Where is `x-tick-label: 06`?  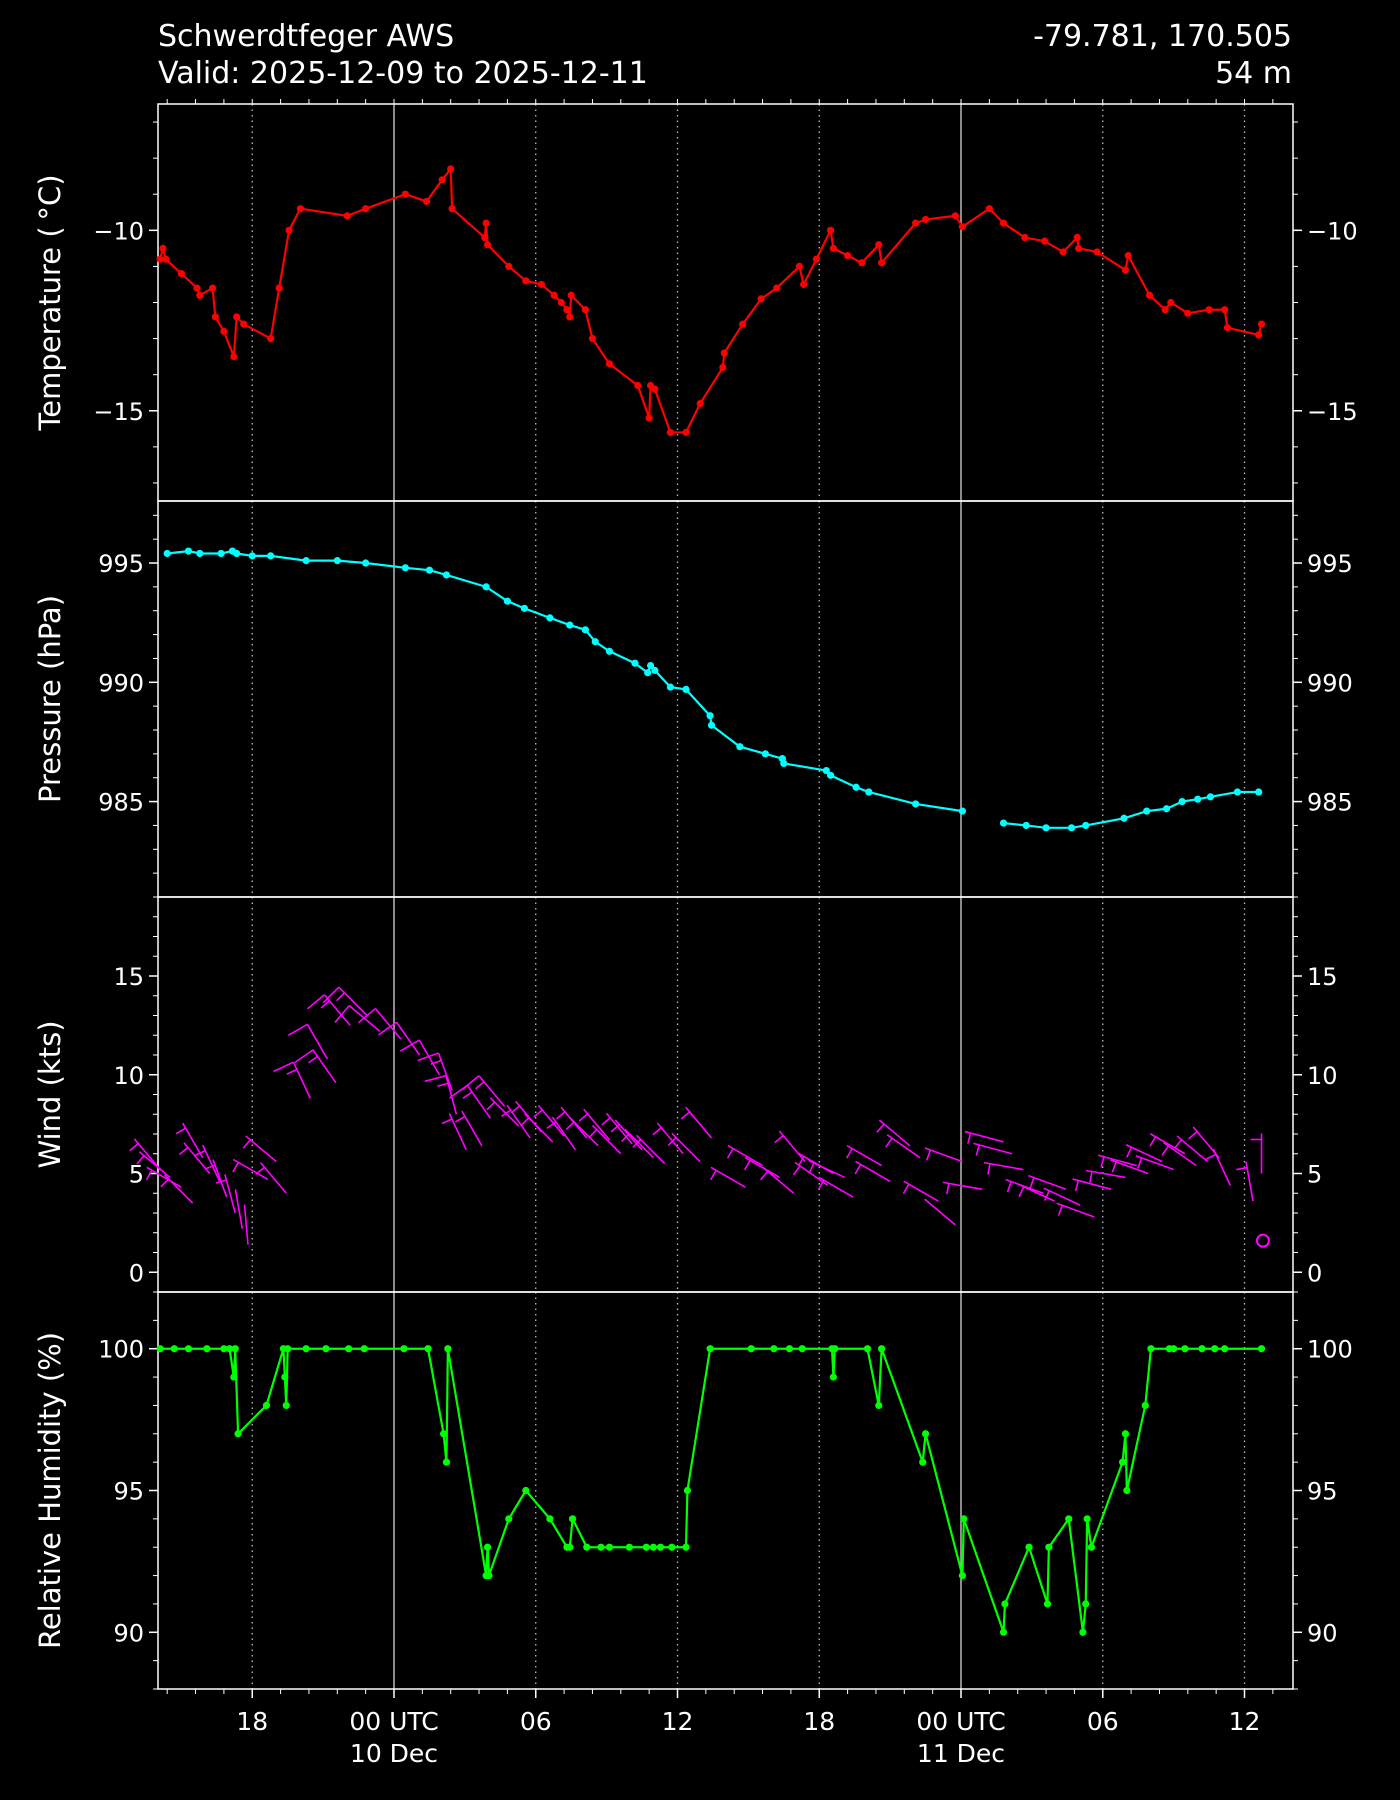 x-tick-label: 06 is located at coordinates (536, 1721).